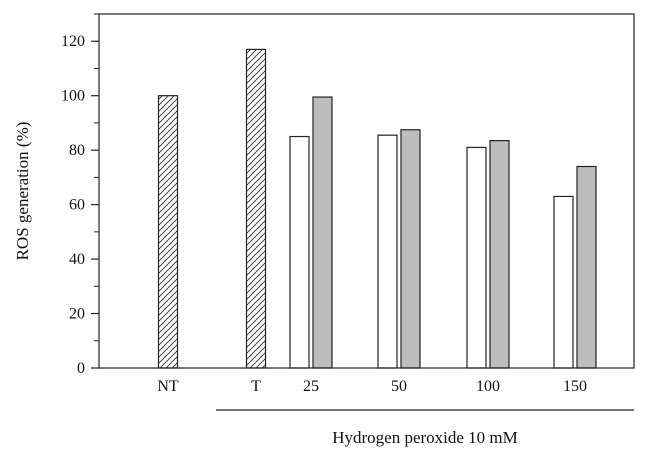 The width and height of the screenshot is (648, 461). Describe the element at coordinates (311, 386) in the screenshot. I see `x-tick-label: 25` at that location.